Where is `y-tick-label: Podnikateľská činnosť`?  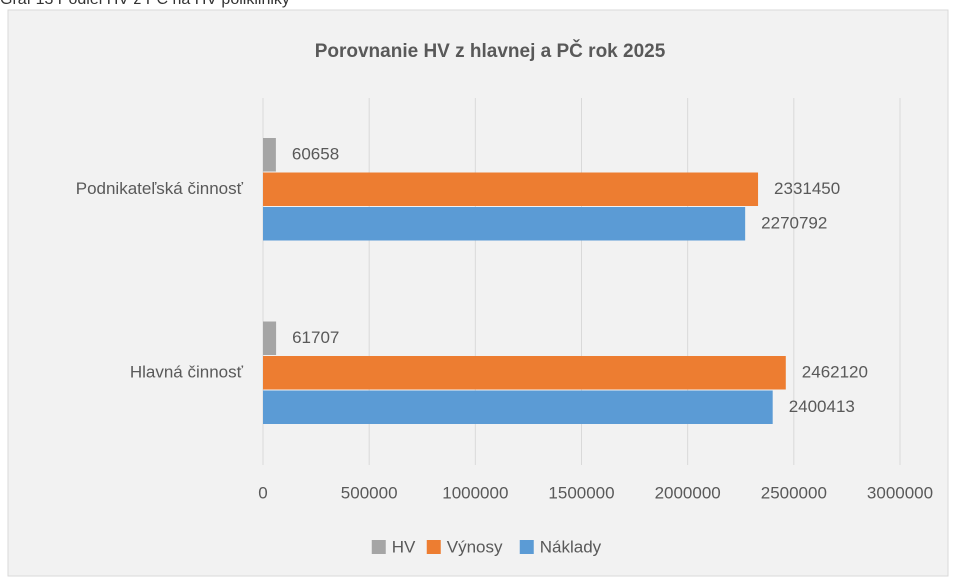
y-tick-label: Podnikateľská činnosť is located at coordinates (160, 188).